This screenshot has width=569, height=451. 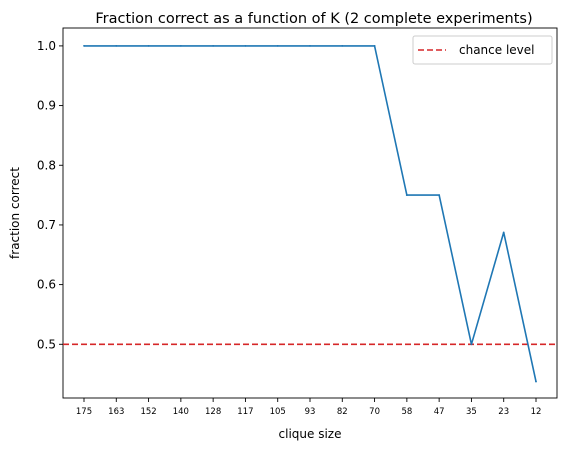 I want to click on x-tick-label: 93, so click(x=310, y=412).